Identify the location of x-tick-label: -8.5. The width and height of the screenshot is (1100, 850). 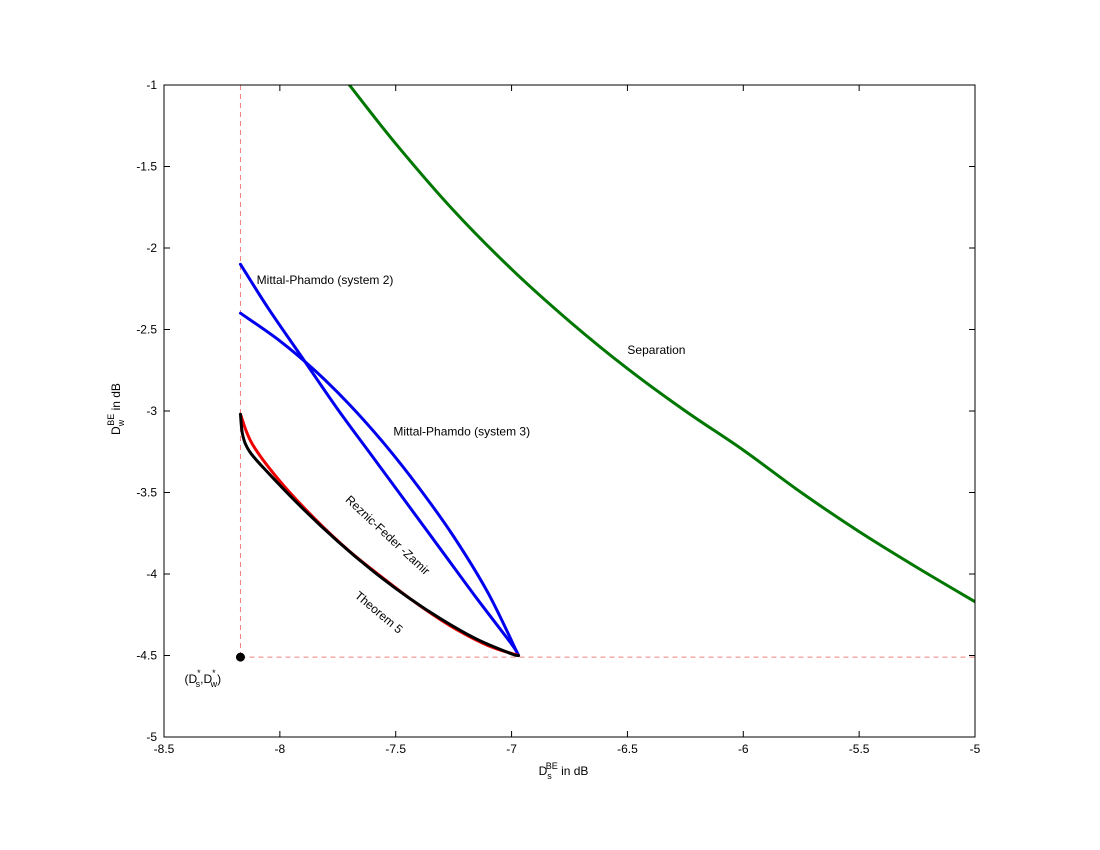
(164, 749).